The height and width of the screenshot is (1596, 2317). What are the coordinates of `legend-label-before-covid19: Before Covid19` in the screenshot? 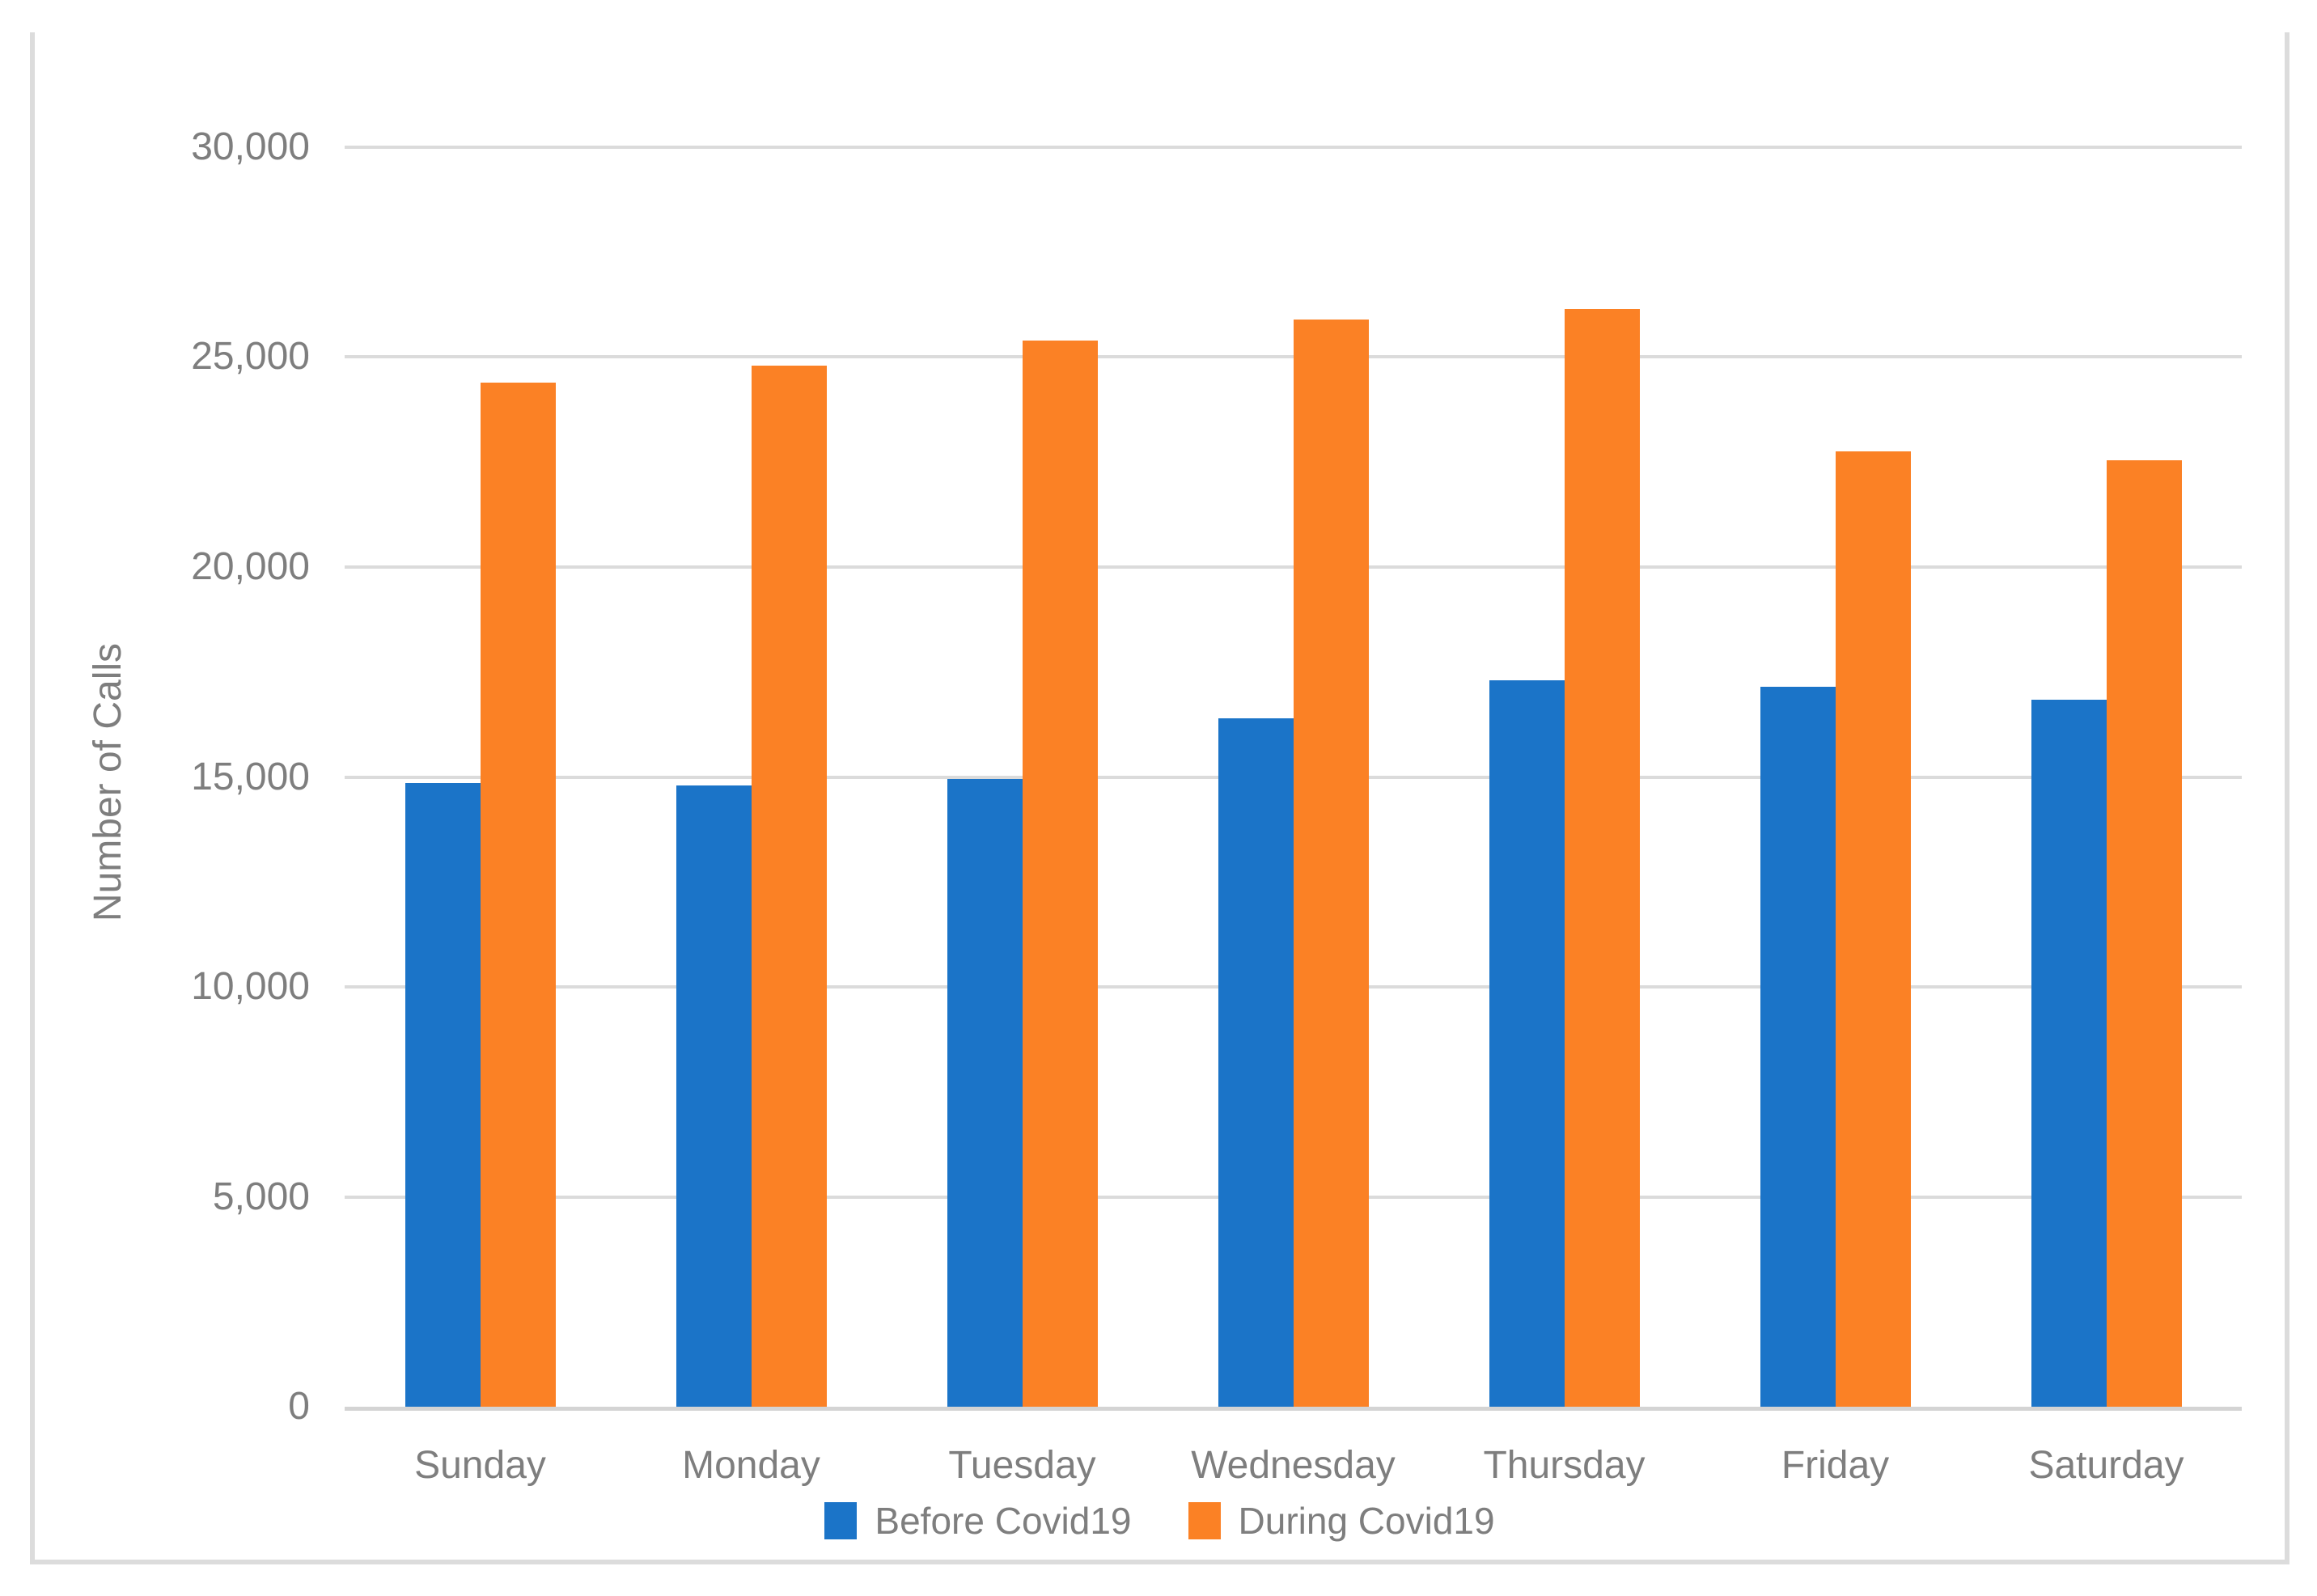 It's located at (1003, 1521).